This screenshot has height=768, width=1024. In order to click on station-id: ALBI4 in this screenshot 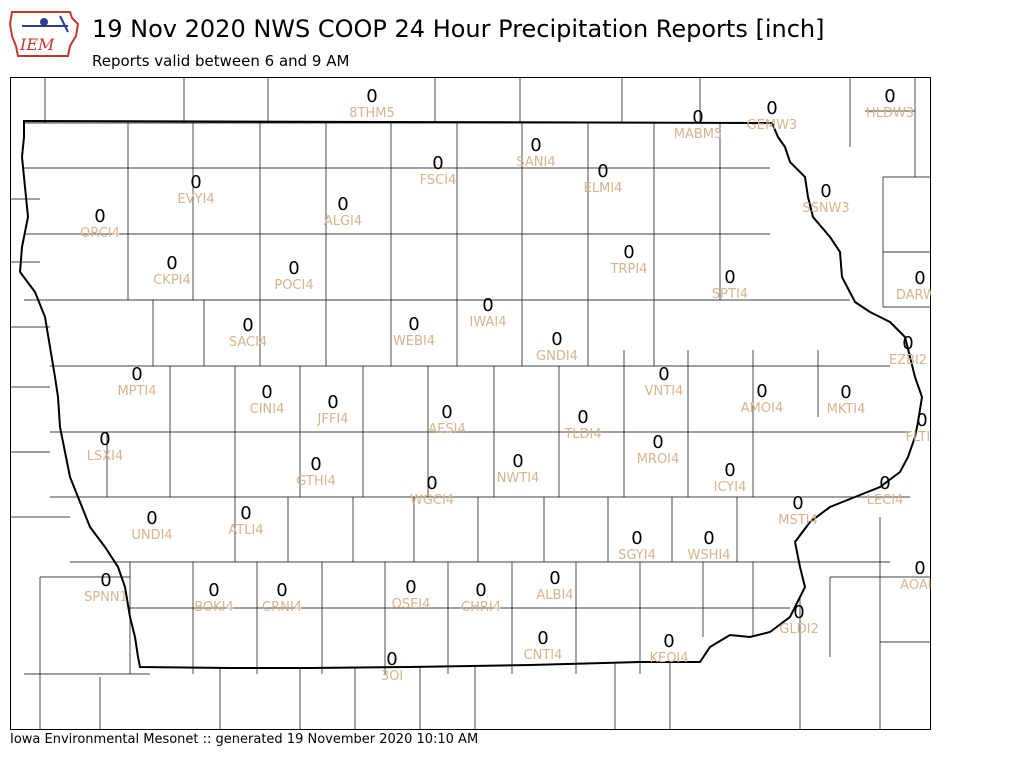, I will do `click(554, 595)`.